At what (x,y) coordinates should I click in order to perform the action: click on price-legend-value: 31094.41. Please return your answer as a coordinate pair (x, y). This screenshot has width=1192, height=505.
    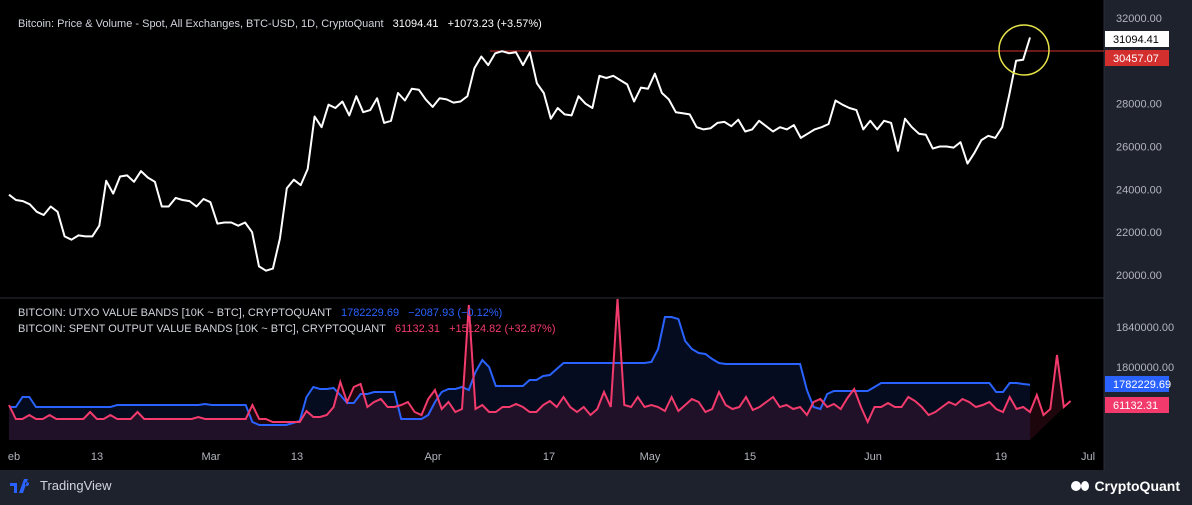
    Looking at the image, I should click on (415, 24).